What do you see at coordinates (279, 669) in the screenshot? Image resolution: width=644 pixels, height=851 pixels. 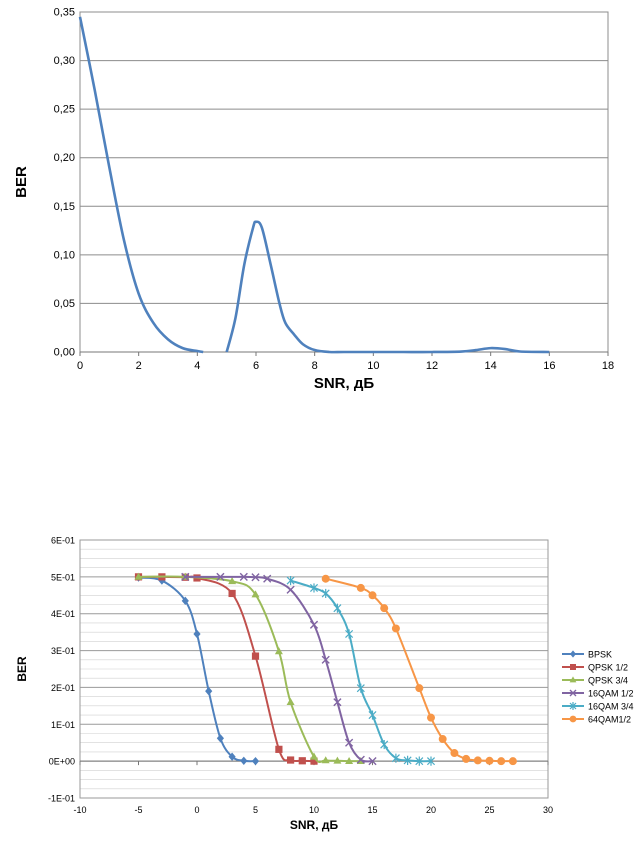 I see `series-line-16qam-1/2` at bounding box center [279, 669].